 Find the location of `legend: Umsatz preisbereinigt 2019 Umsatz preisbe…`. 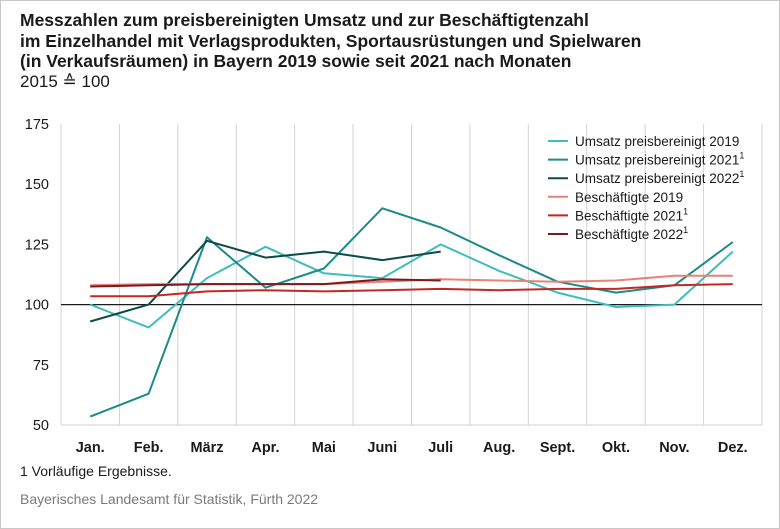

legend: Umsatz preisbereinigt 2019 Umsatz preisbe… is located at coordinates (646, 188).